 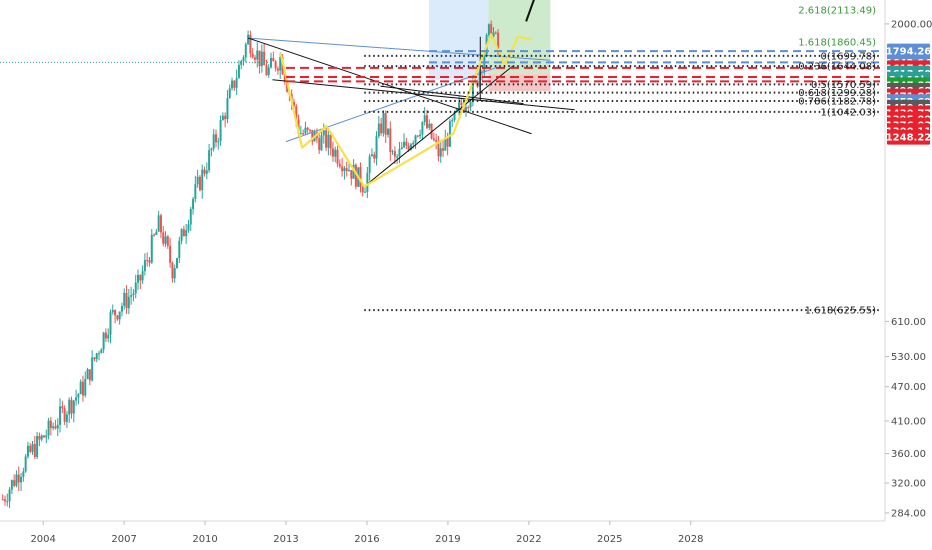 What do you see at coordinates (42, 539) in the screenshot?
I see `x-tick-label: 2004` at bounding box center [42, 539].